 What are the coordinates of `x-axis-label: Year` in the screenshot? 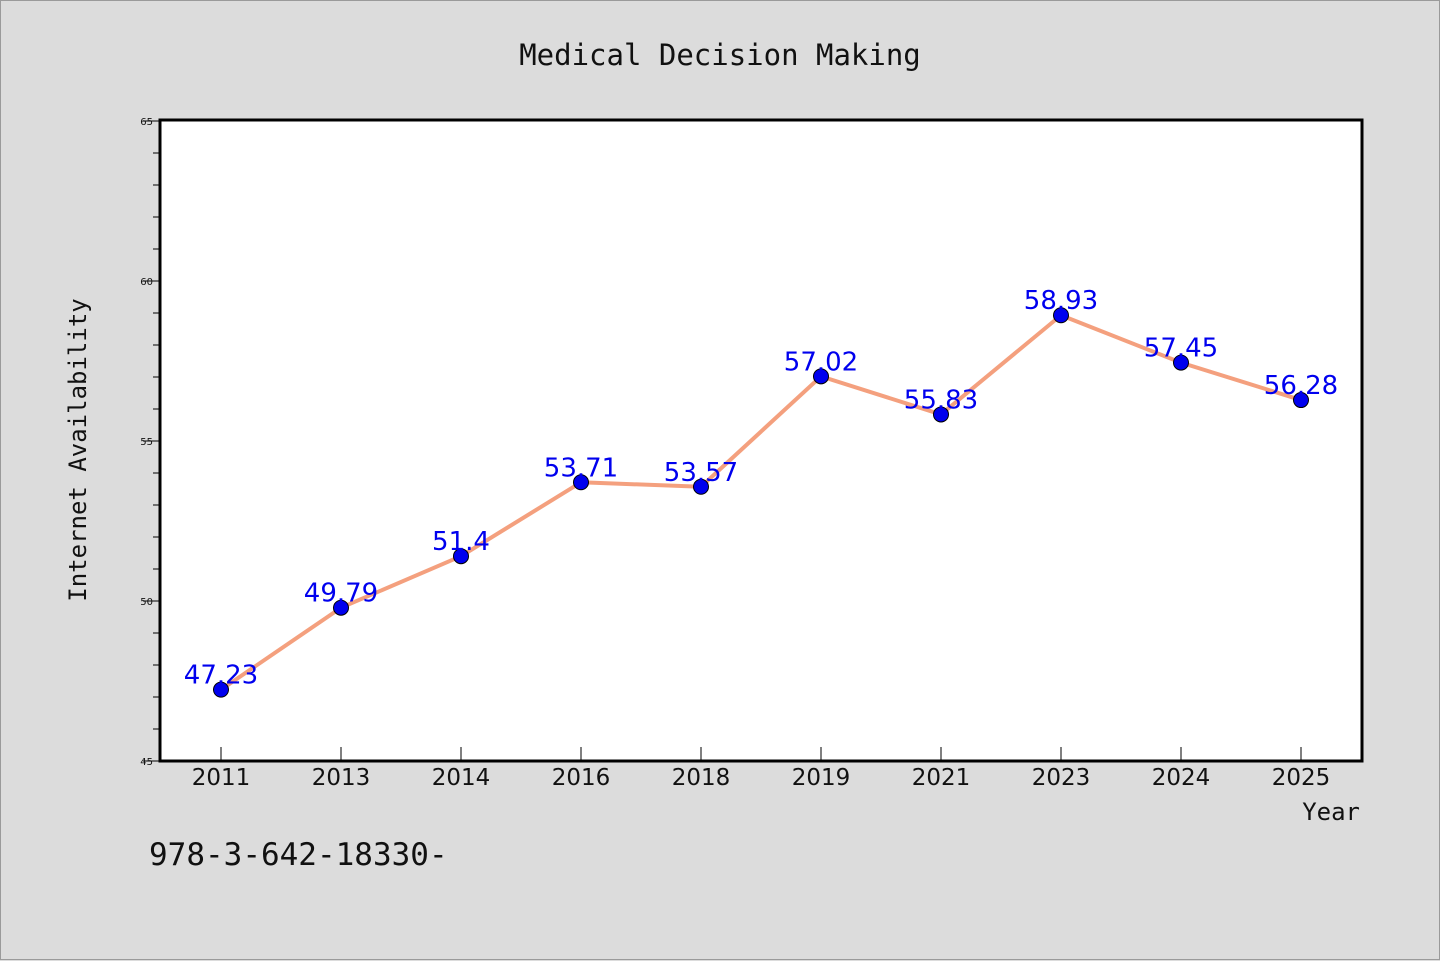 It's located at (1331, 812).